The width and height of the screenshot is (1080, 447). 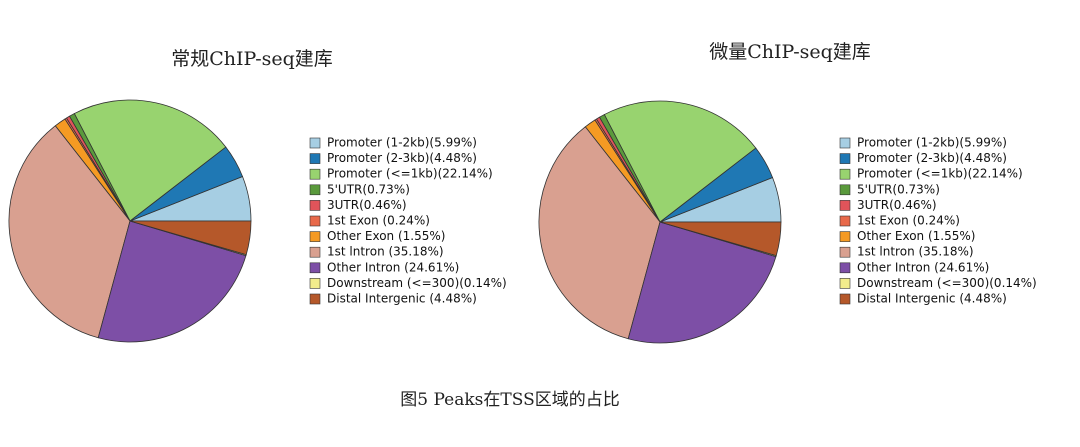 What do you see at coordinates (252, 59) in the screenshot?
I see `chart-title: 常规ChIP-seq建库` at bounding box center [252, 59].